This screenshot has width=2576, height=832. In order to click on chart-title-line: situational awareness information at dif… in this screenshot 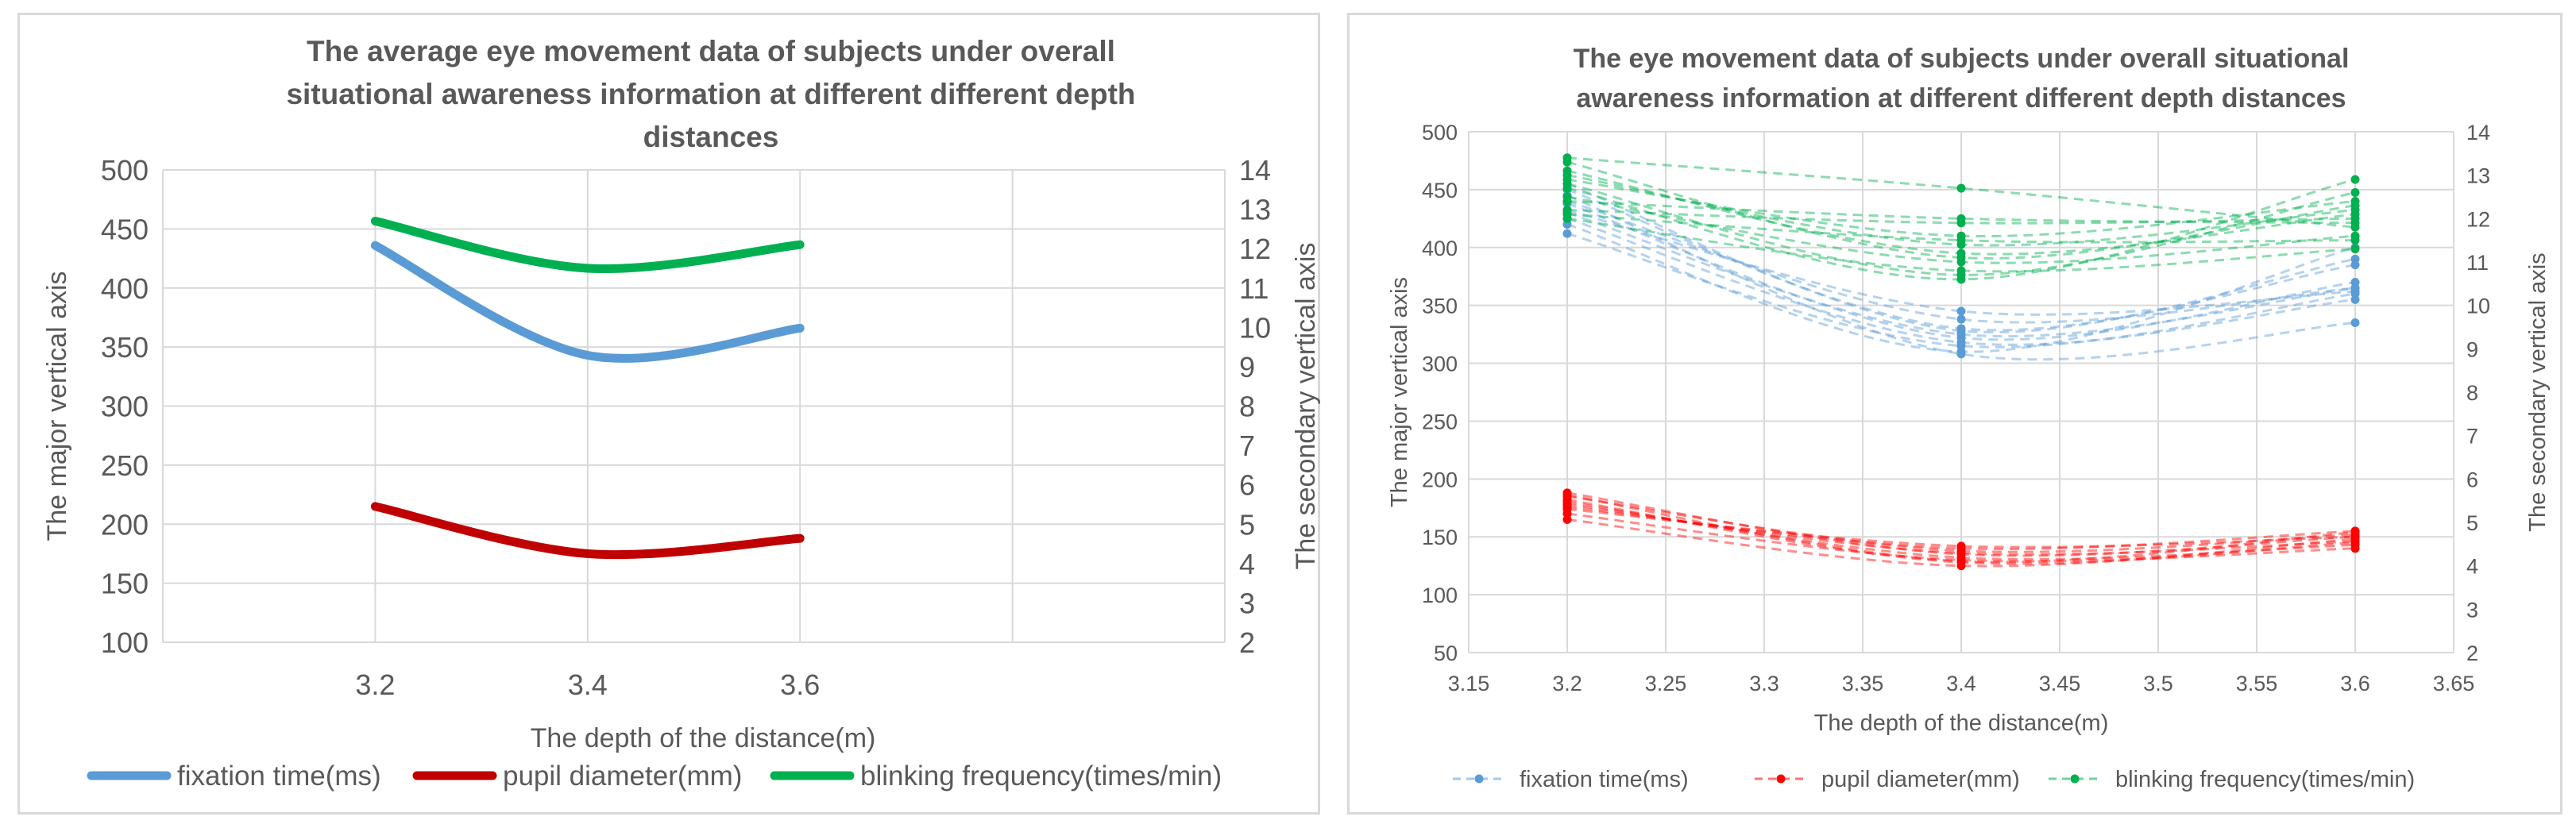, I will do `click(710, 94)`.